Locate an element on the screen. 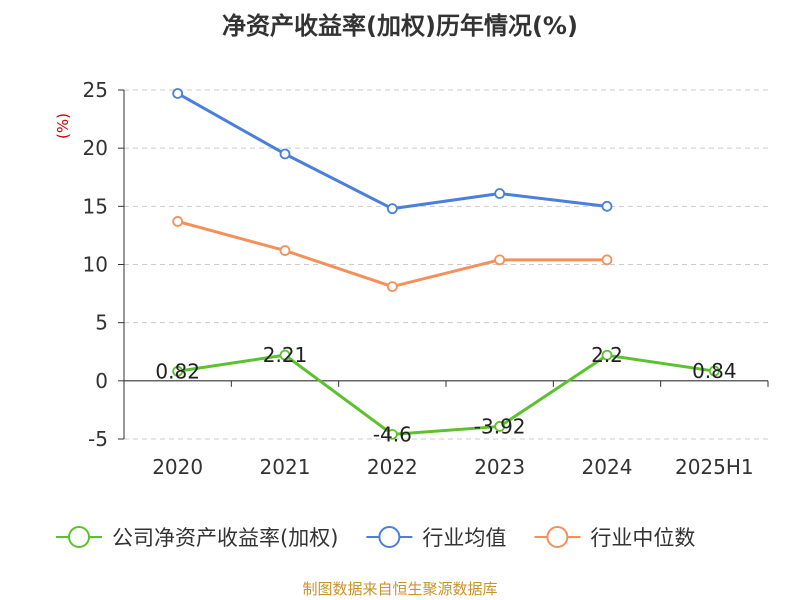 The width and height of the screenshot is (800, 600). data-label: -4.6 is located at coordinates (392, 434).